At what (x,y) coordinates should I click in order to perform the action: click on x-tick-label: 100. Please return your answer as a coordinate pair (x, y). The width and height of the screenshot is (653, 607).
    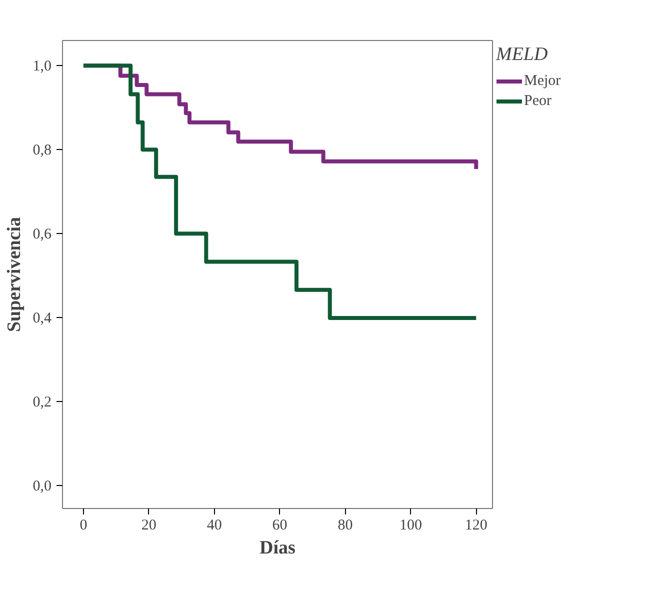
    Looking at the image, I should click on (410, 526).